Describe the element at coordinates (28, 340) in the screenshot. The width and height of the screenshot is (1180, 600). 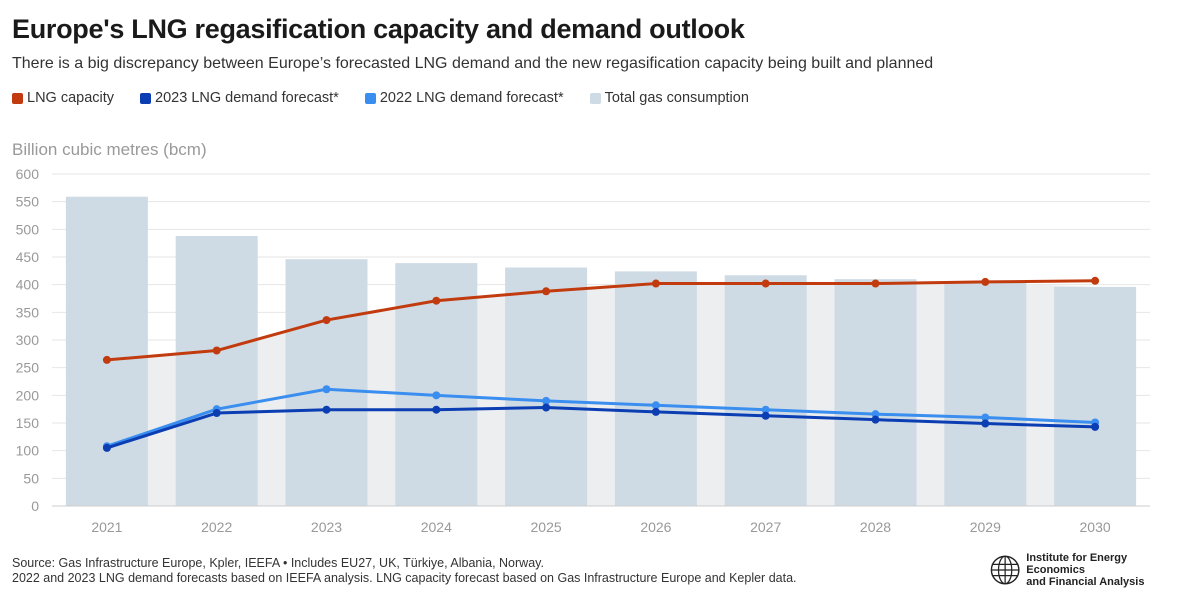
I see `y-tick-label: 300` at that location.